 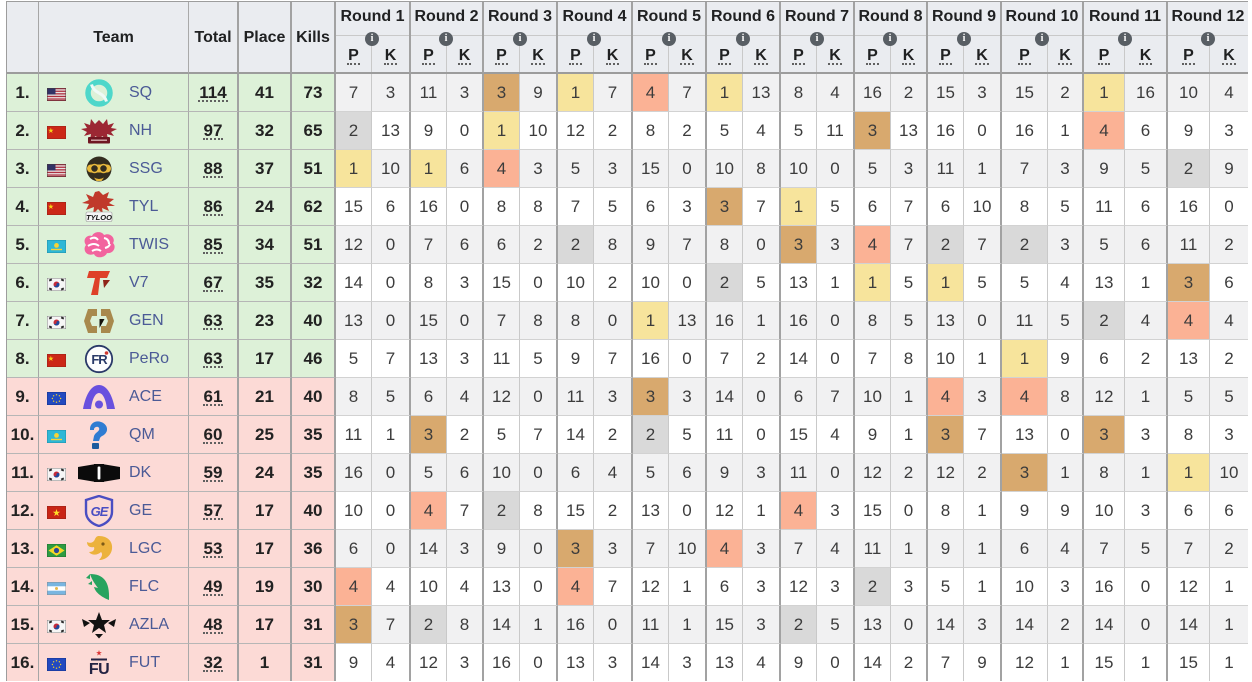 What do you see at coordinates (100, 511) in the screenshot?
I see `svg-text: GE` at bounding box center [100, 511].